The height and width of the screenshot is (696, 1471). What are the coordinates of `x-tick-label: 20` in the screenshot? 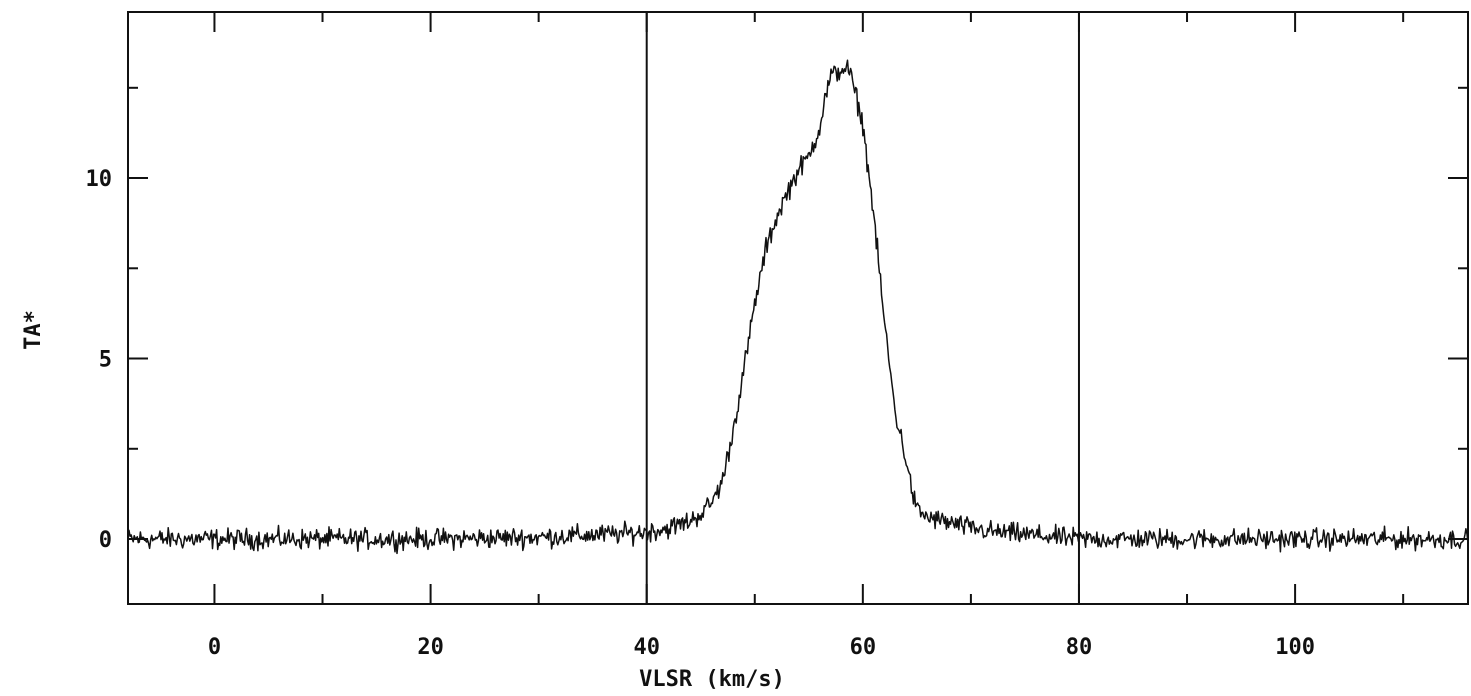 It's located at (430, 647).